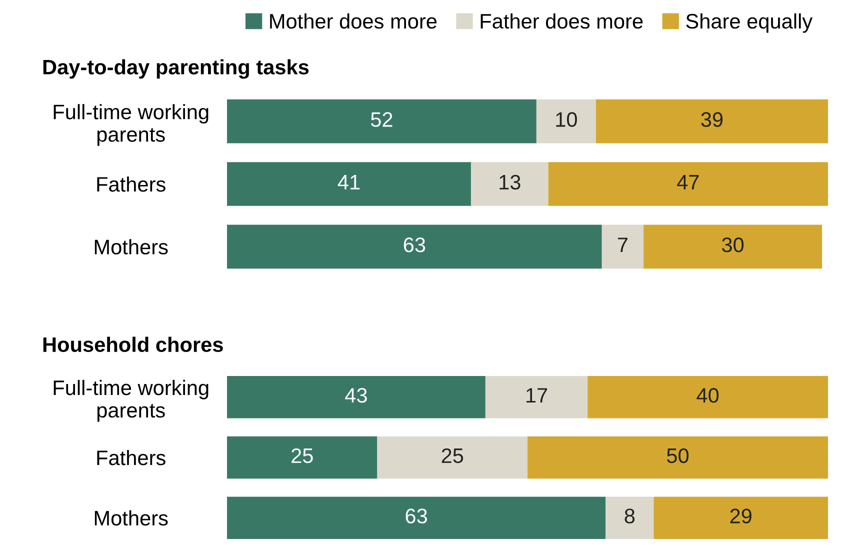 Image resolution: width=844 pixels, height=550 pixels. I want to click on data-label: 52, so click(381, 119).